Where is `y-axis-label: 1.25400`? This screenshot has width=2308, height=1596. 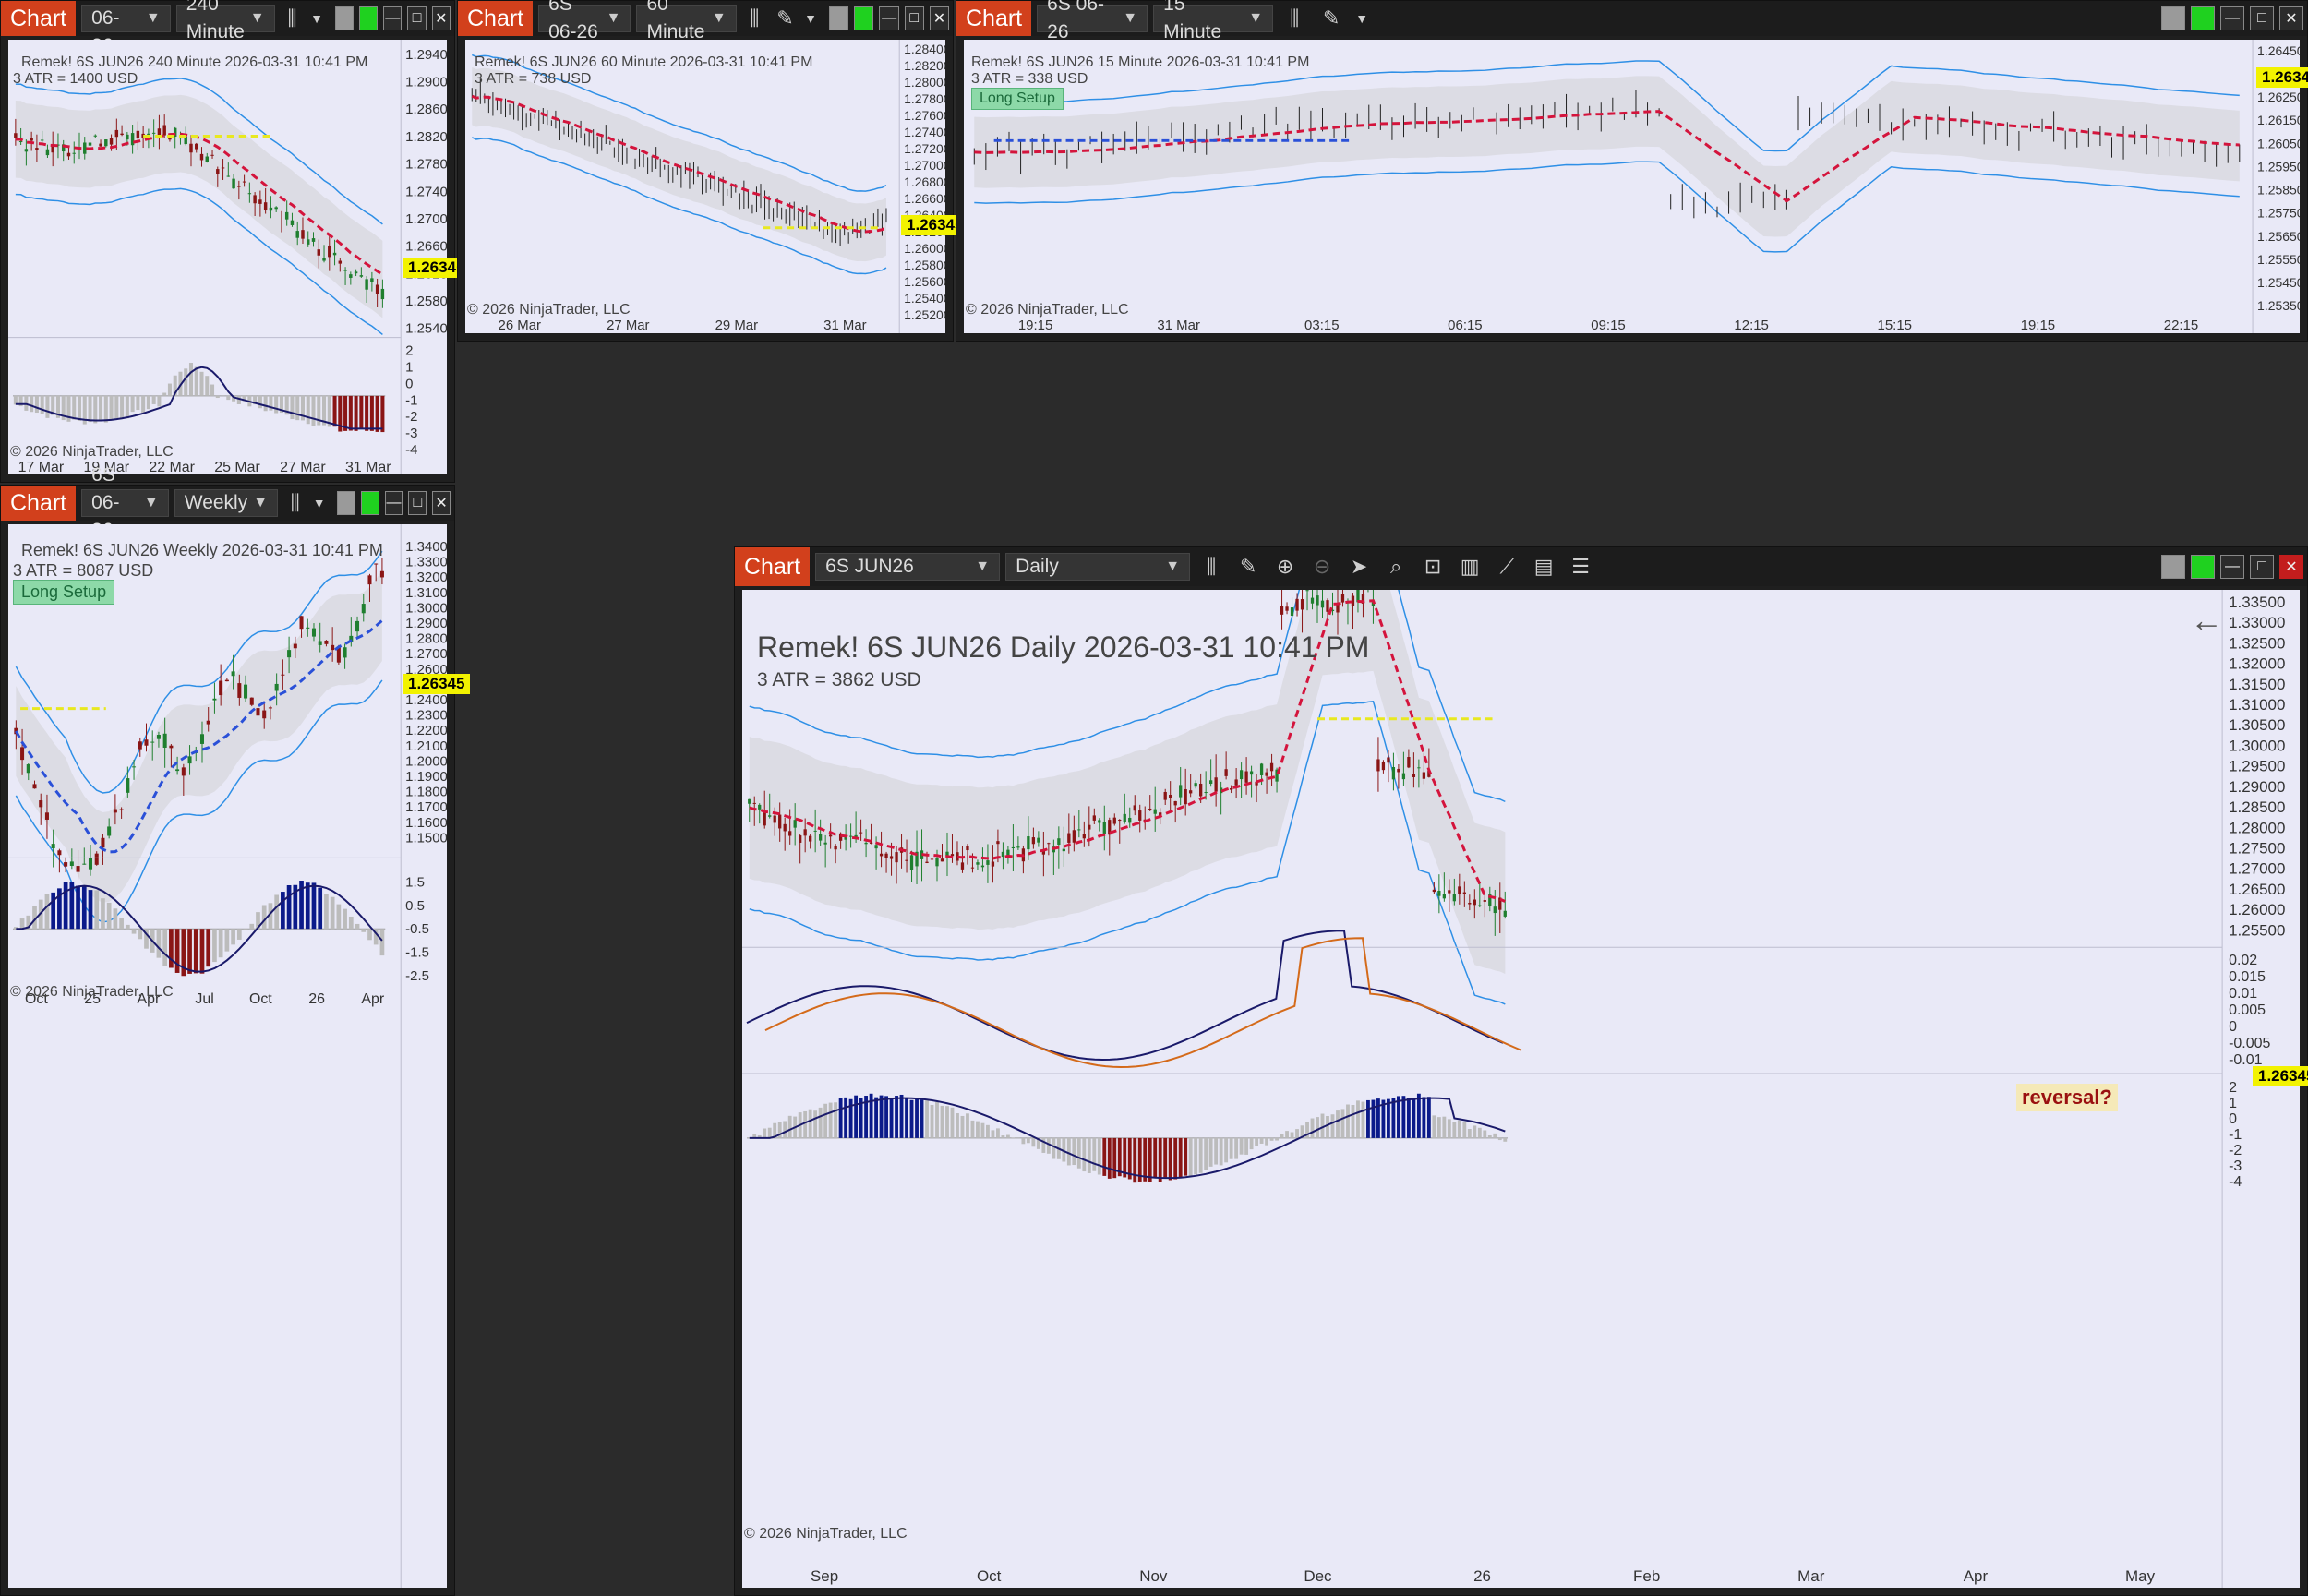 y-axis-label: 1.25400 is located at coordinates (426, 329).